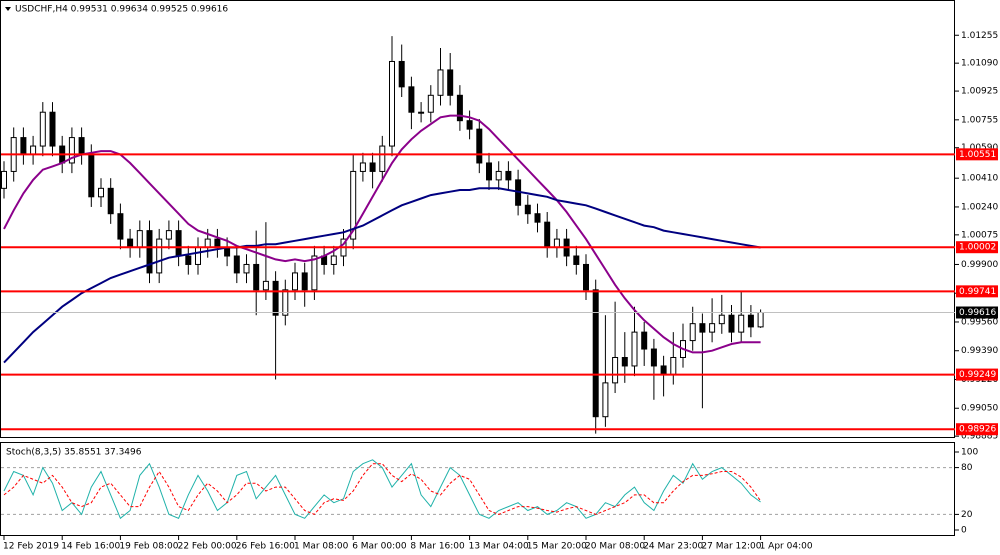  I want to click on x-tick-label: 12 Feb 2019, so click(31, 547).